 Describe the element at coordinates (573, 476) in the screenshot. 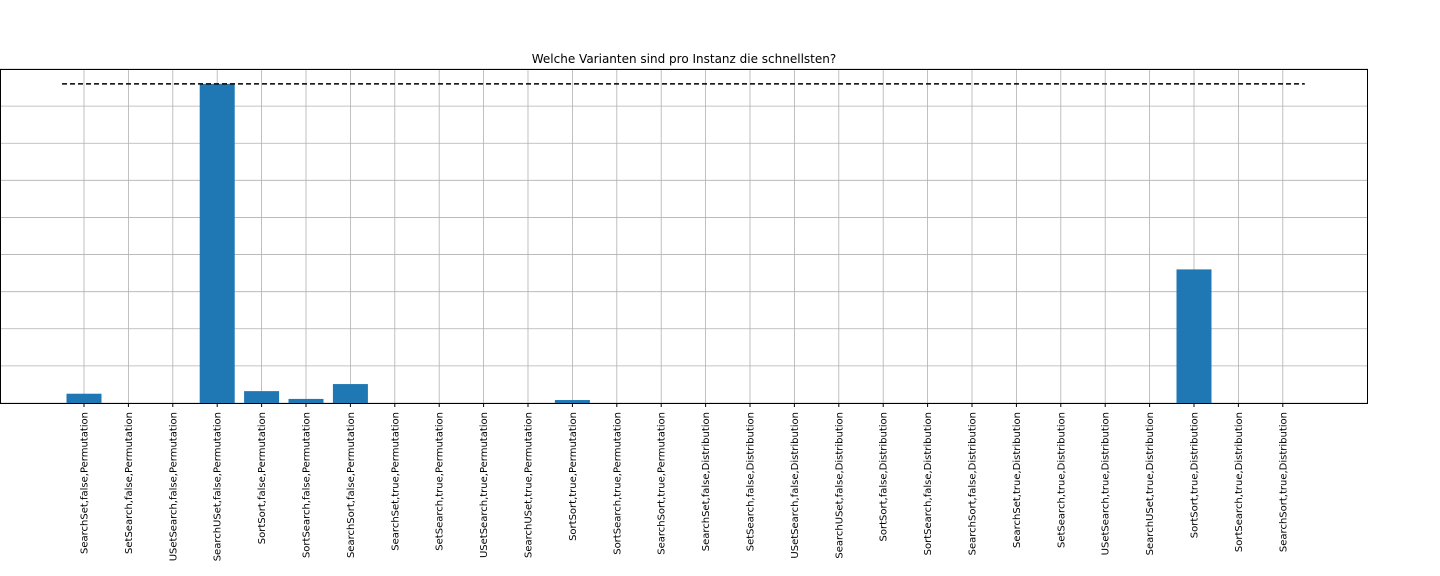

I see `x-tick-label: SortSort,true,Permutation` at that location.